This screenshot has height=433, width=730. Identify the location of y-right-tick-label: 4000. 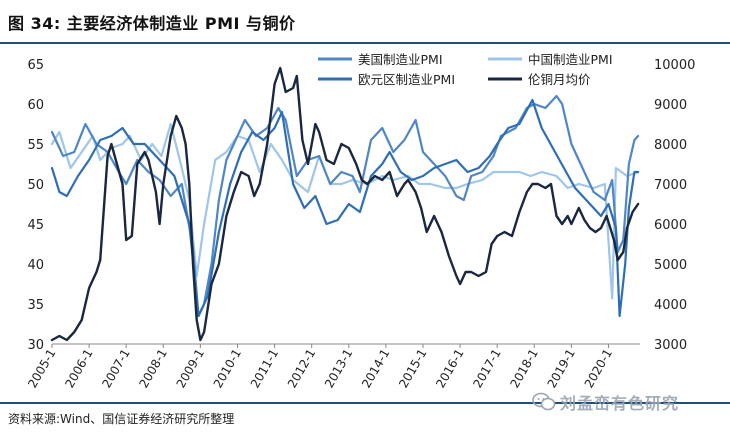
(670, 305).